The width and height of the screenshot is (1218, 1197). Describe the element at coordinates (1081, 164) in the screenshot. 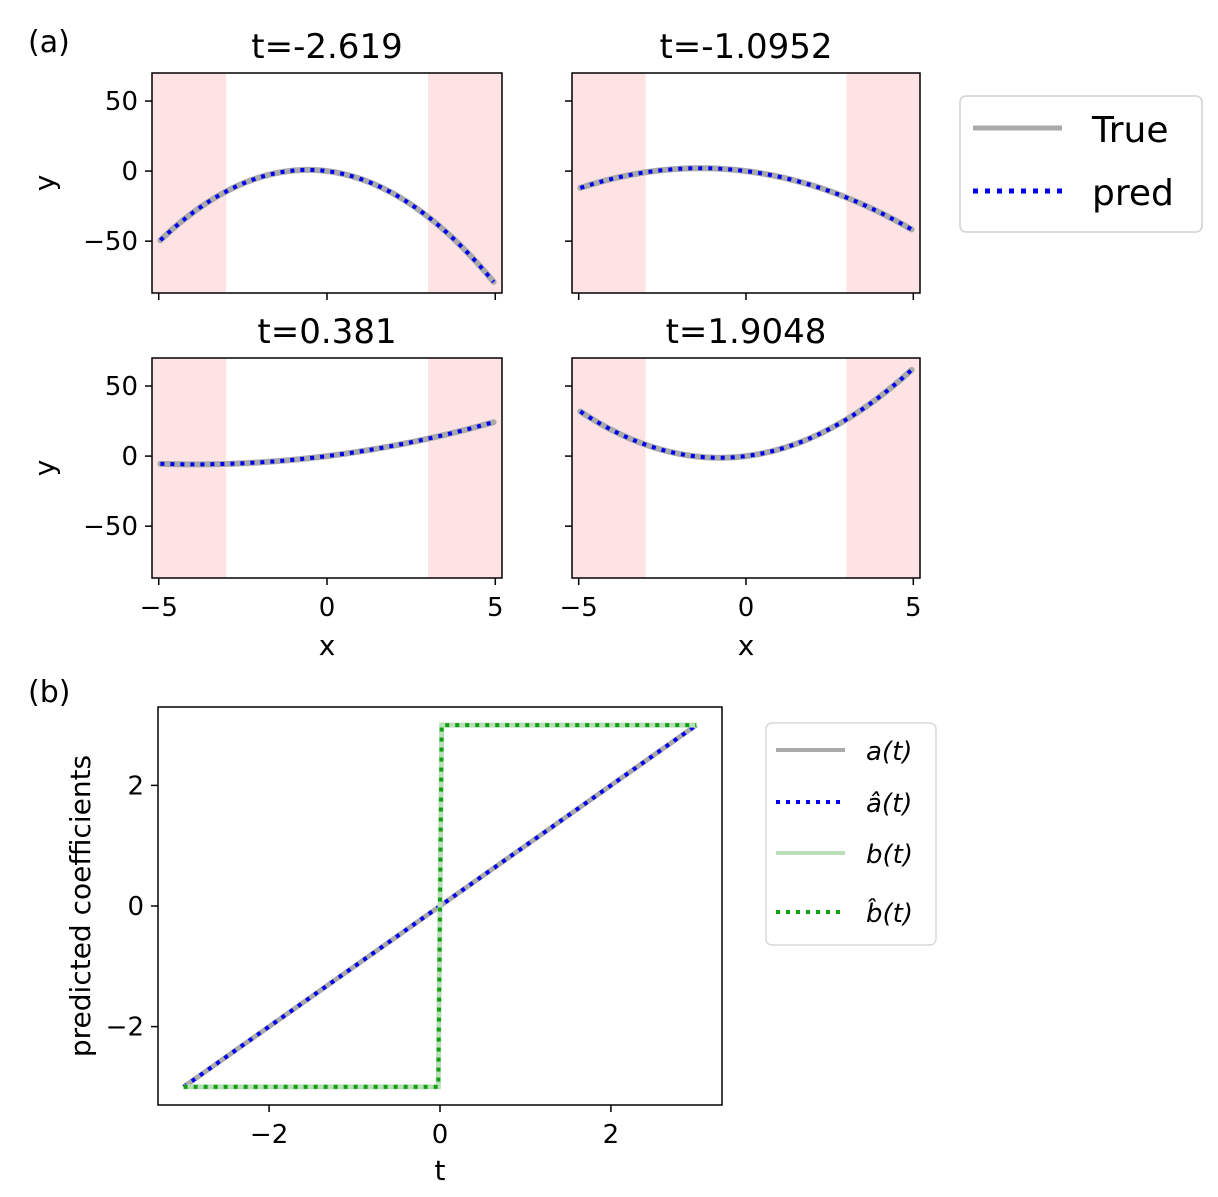

I see `legend-a: True pred` at that location.